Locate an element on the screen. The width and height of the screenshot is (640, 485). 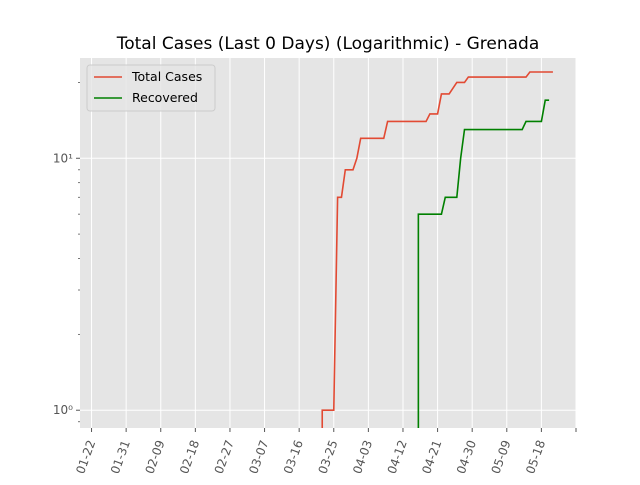
x-tick-label: 04-30 is located at coordinates (466, 457).